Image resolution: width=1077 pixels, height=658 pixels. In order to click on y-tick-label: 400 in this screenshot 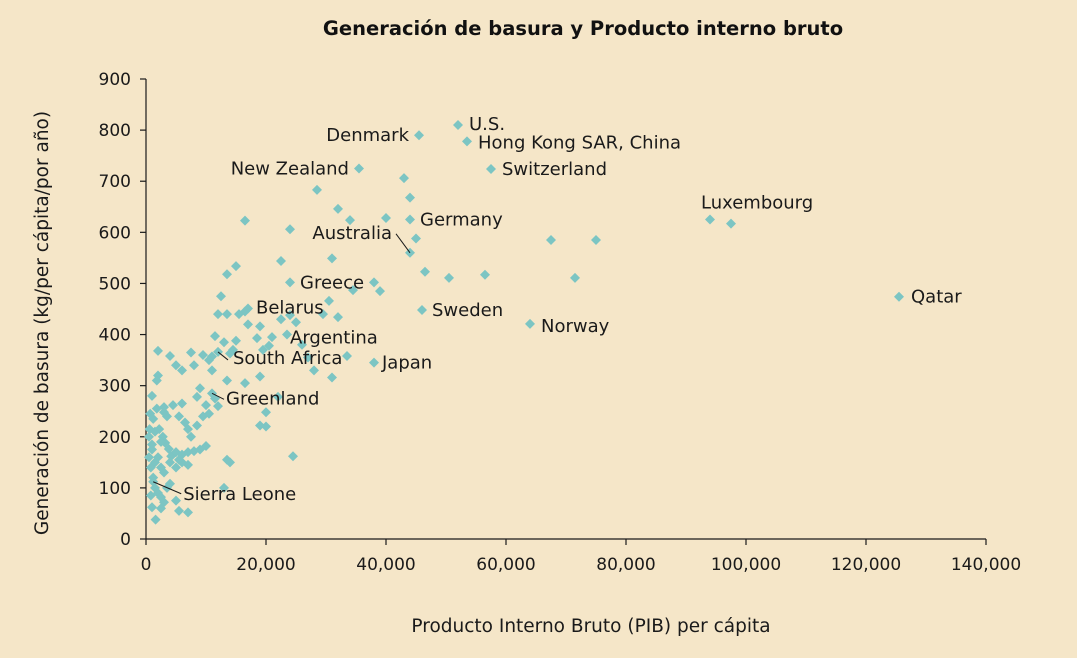, I will do `click(115, 336)`.